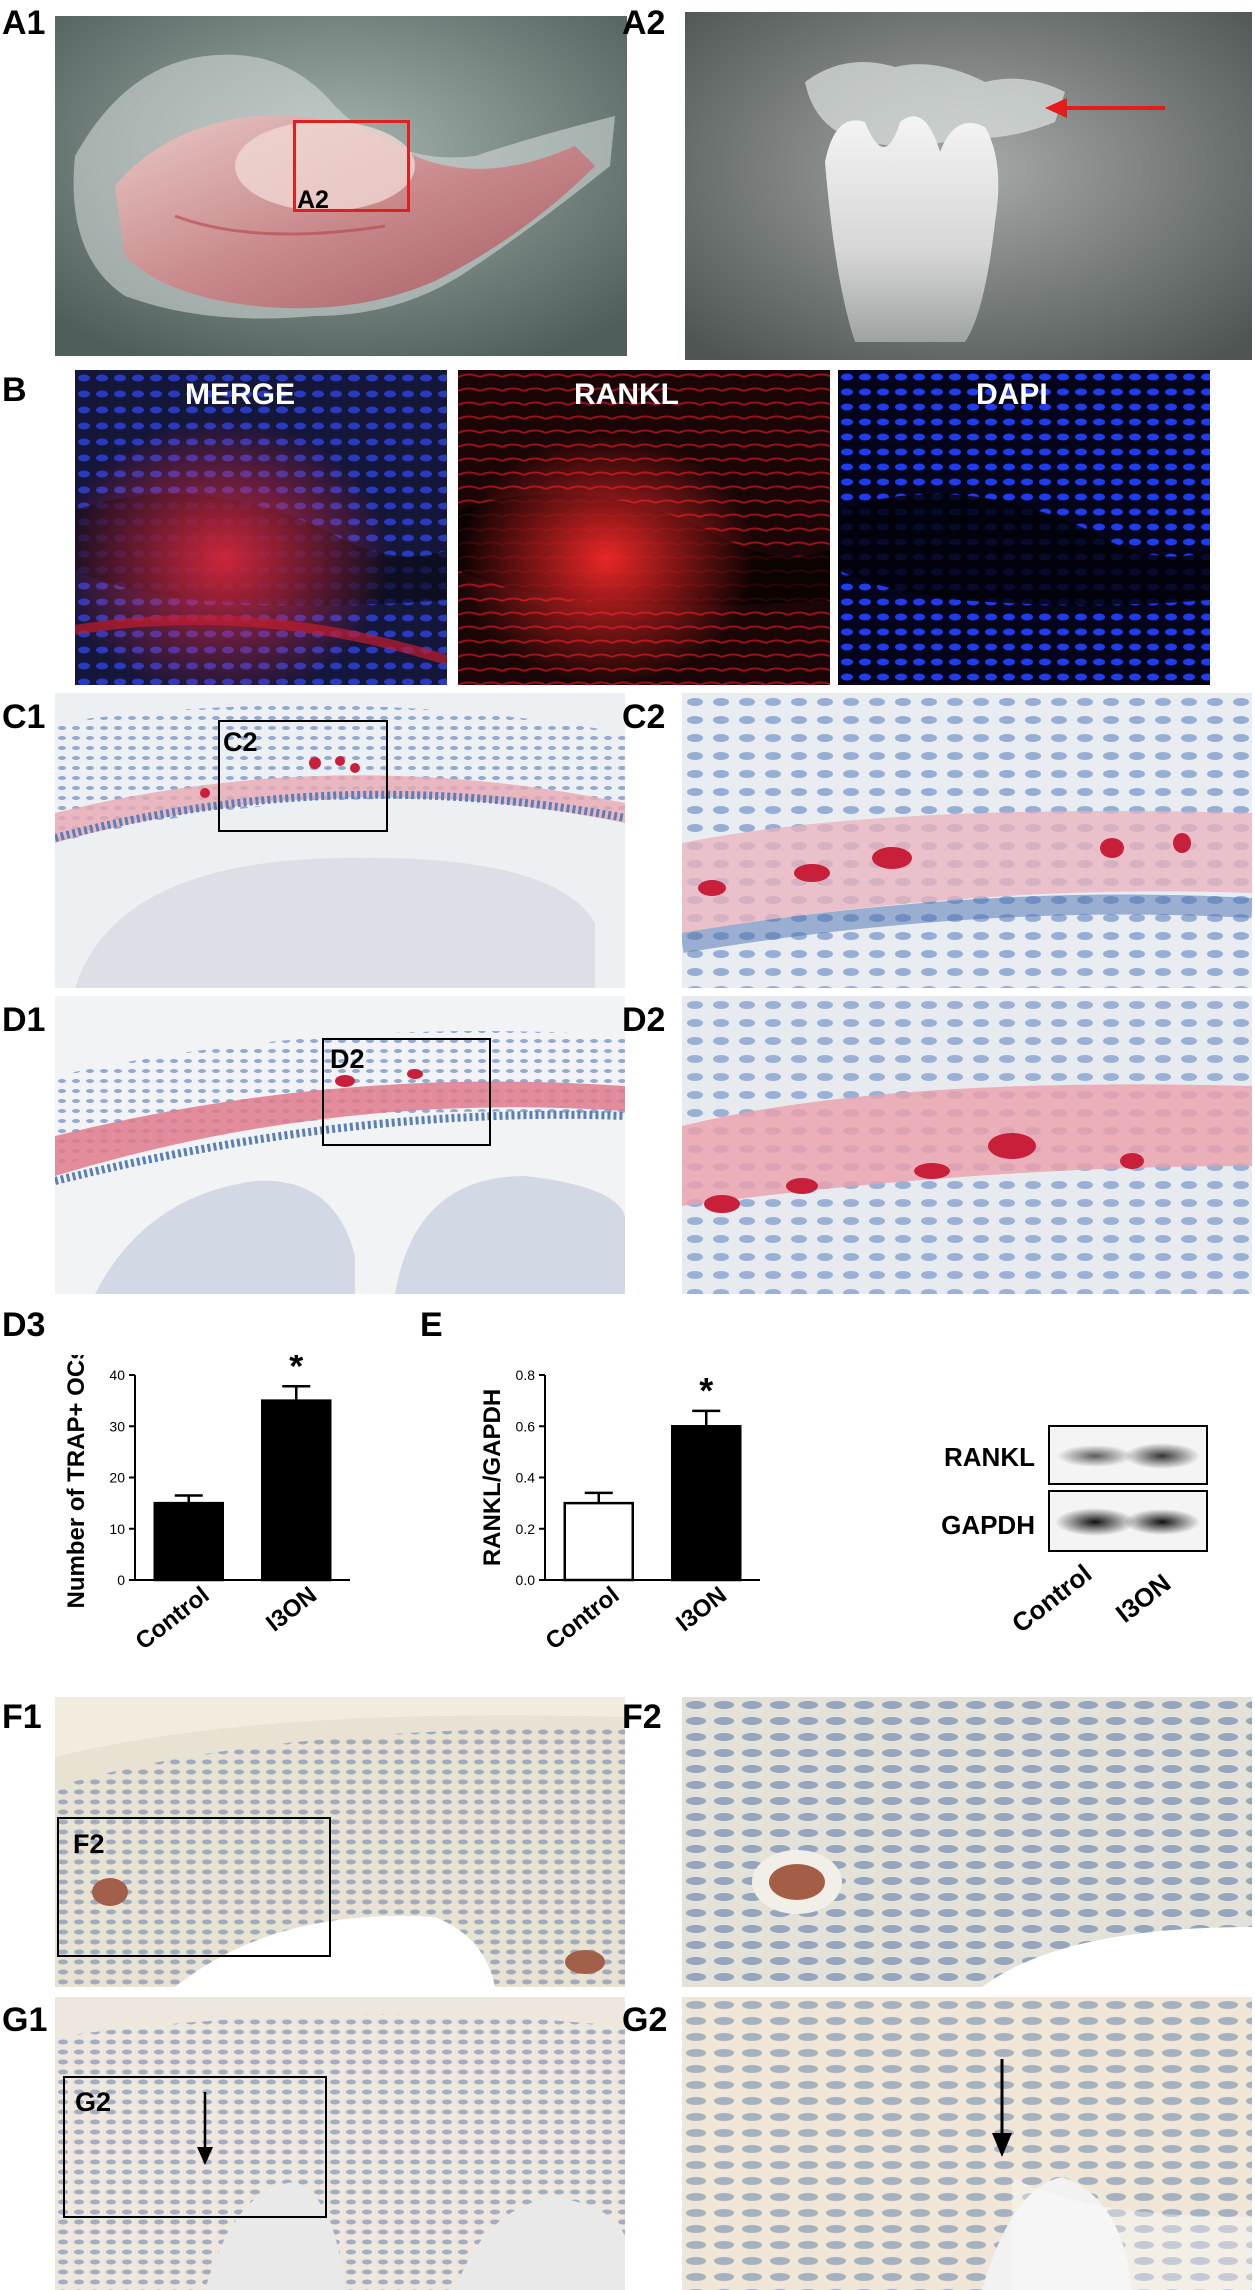 The width and height of the screenshot is (1255, 2290). I want to click on photo-a2-tooth, so click(968, 186).